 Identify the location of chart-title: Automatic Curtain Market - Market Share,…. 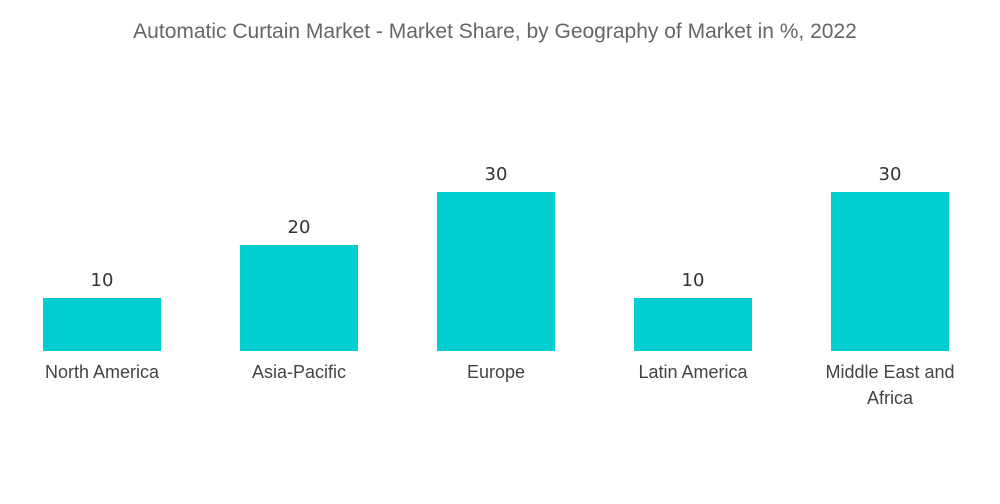
(495, 31).